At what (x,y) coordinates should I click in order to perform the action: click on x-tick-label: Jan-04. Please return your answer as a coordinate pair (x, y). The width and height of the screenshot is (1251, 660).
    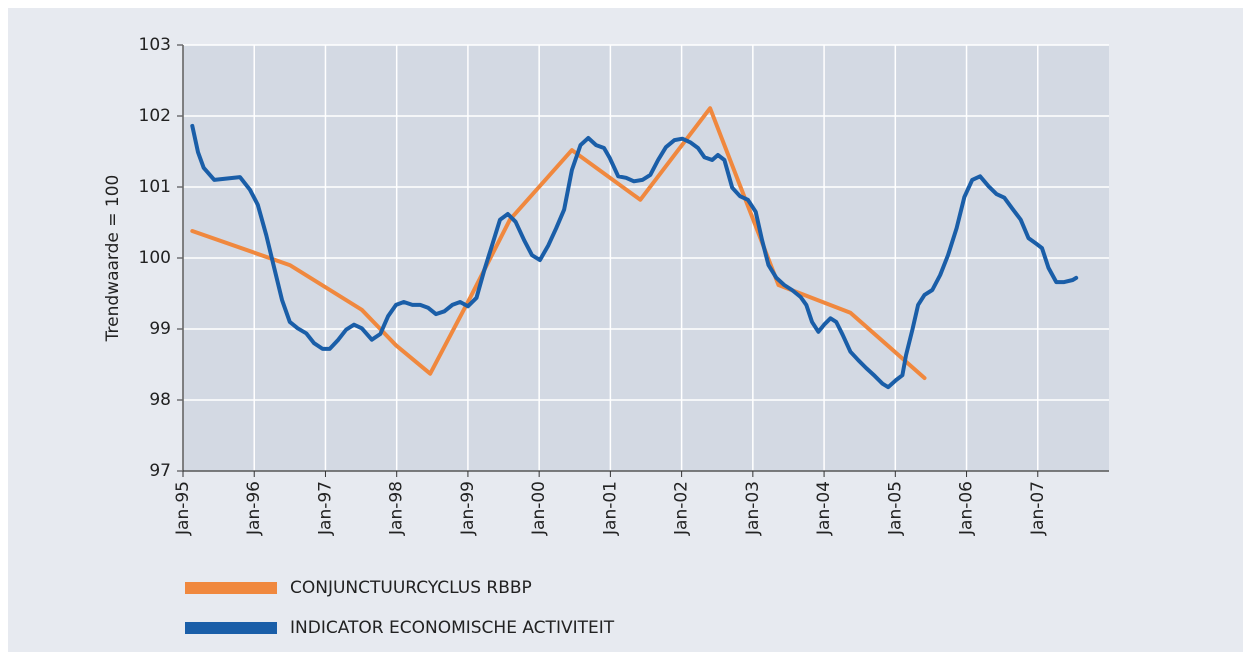
    Looking at the image, I should click on (824, 508).